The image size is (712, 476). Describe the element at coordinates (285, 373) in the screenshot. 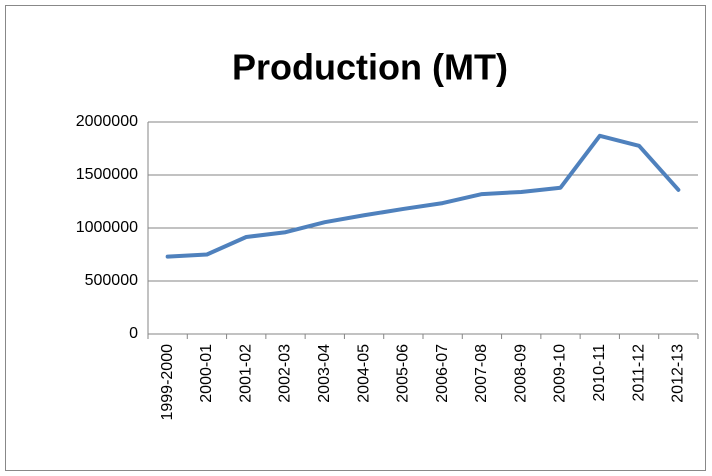

I see `x-tick-label: 2002-03` at that location.